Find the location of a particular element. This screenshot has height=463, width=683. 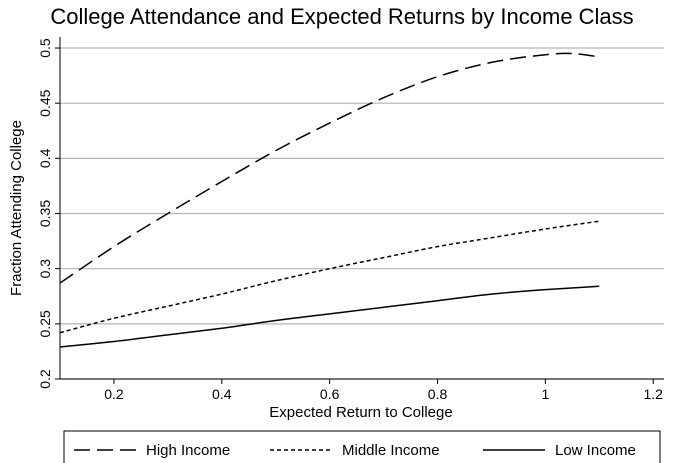

legend-box is located at coordinates (362, 446).